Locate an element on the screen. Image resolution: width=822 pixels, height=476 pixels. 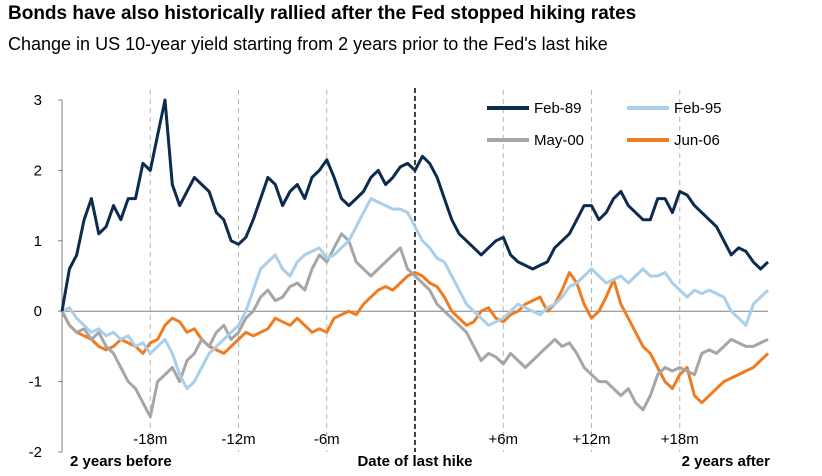
x-period-label: 2 years before is located at coordinates (121, 461).